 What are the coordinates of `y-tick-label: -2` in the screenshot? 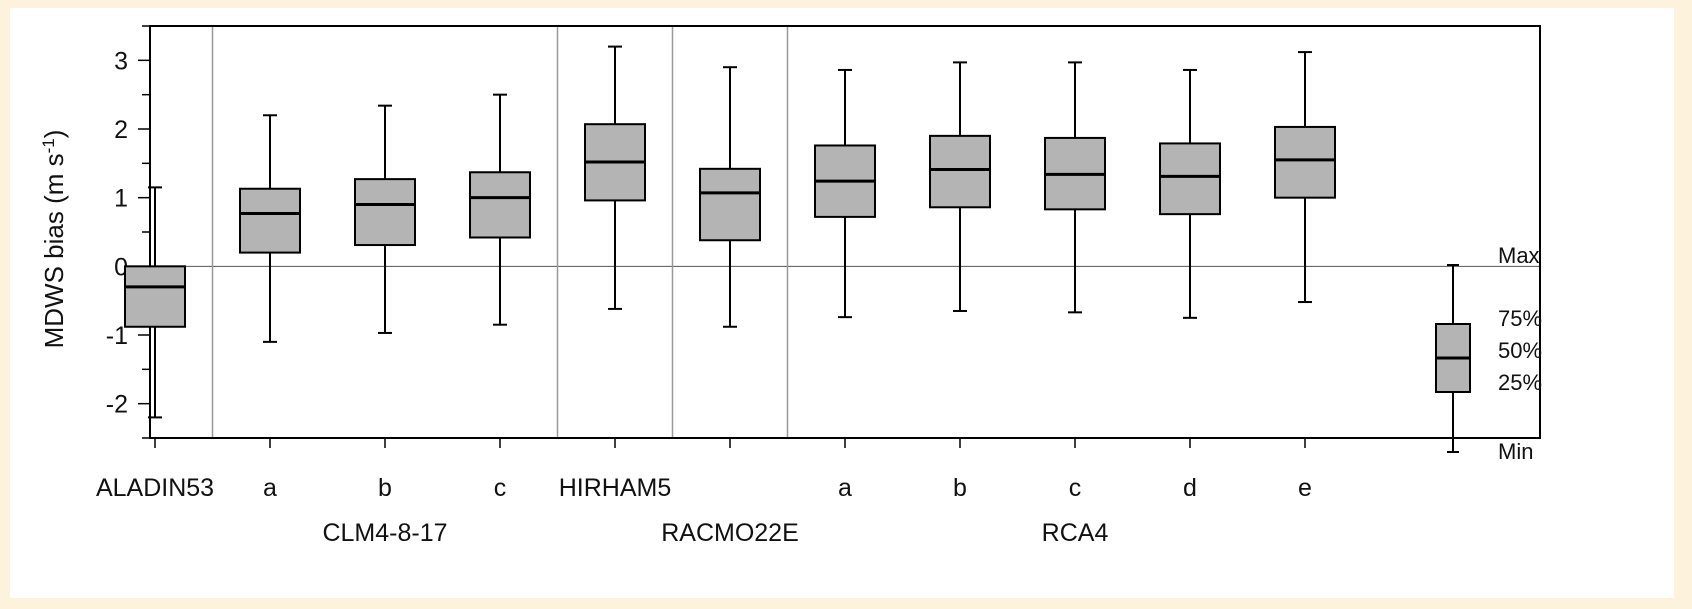 It's located at (117, 405).